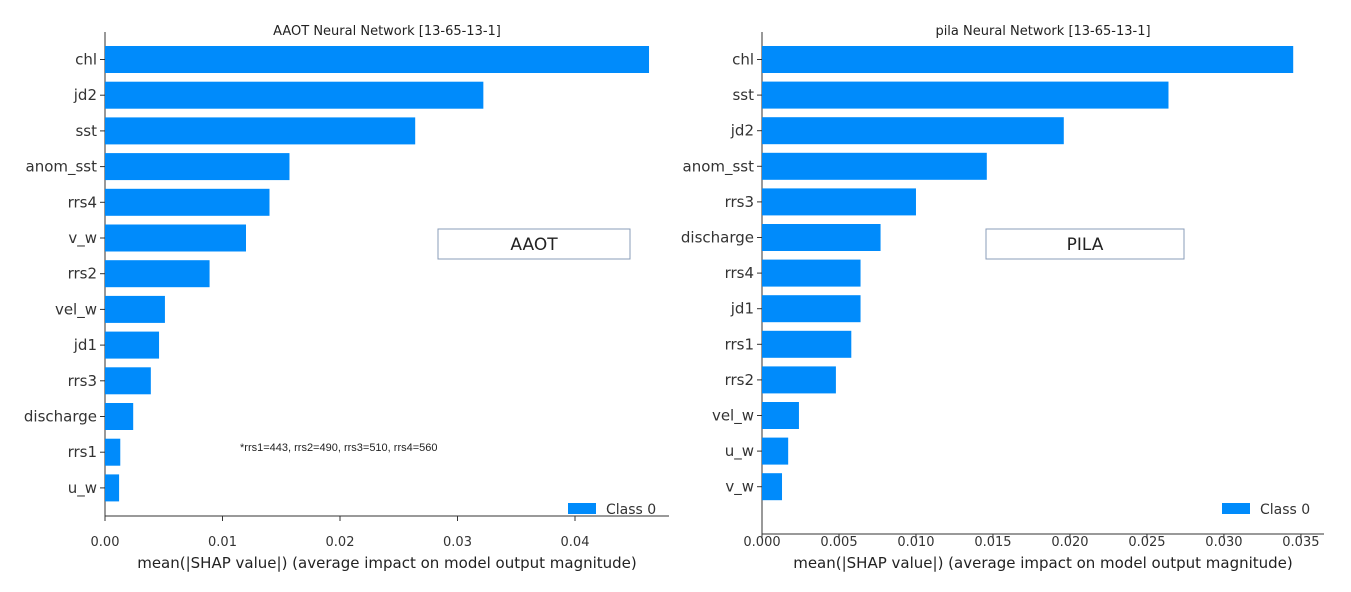  I want to click on x-tick-label-4: 0.020, so click(1069, 542).